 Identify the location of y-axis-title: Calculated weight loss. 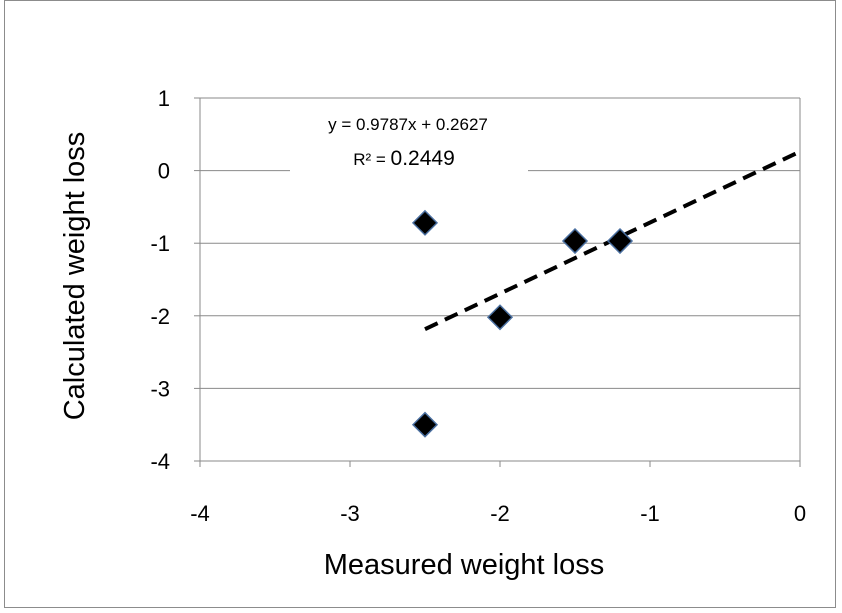
(75, 276).